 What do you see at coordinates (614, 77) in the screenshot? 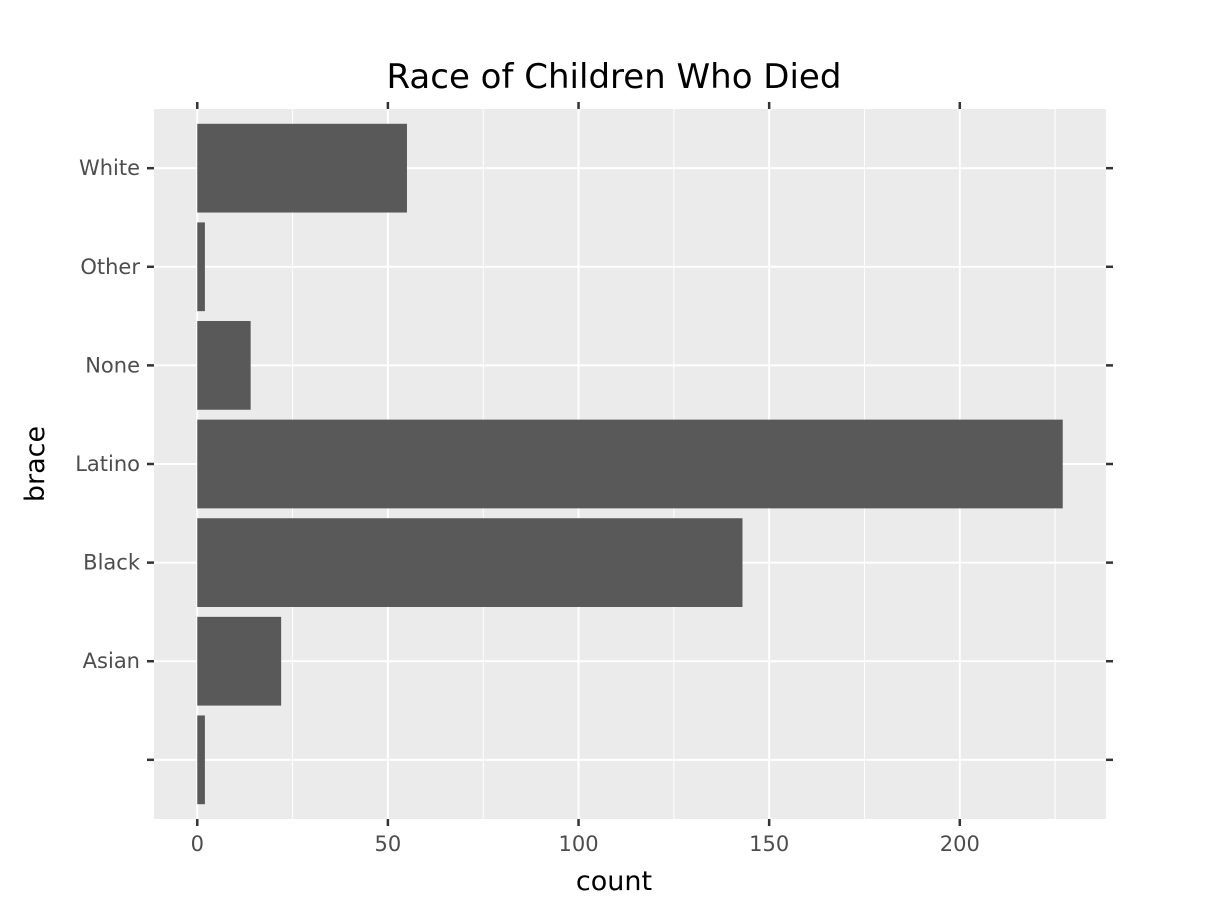
I see `chart-title: Race of Children Who Died` at bounding box center [614, 77].